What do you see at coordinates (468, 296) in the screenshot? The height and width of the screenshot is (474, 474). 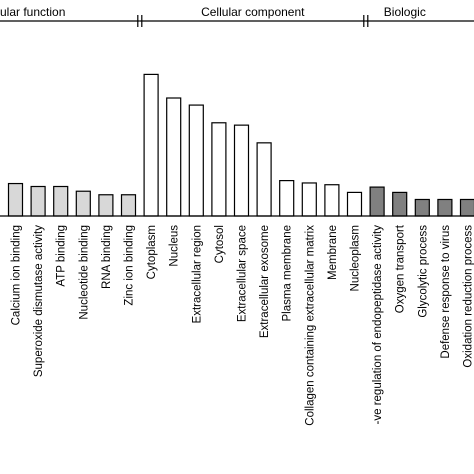 I see `category-label-oxidation-reduction-process: Oxidation reduction process` at bounding box center [468, 296].